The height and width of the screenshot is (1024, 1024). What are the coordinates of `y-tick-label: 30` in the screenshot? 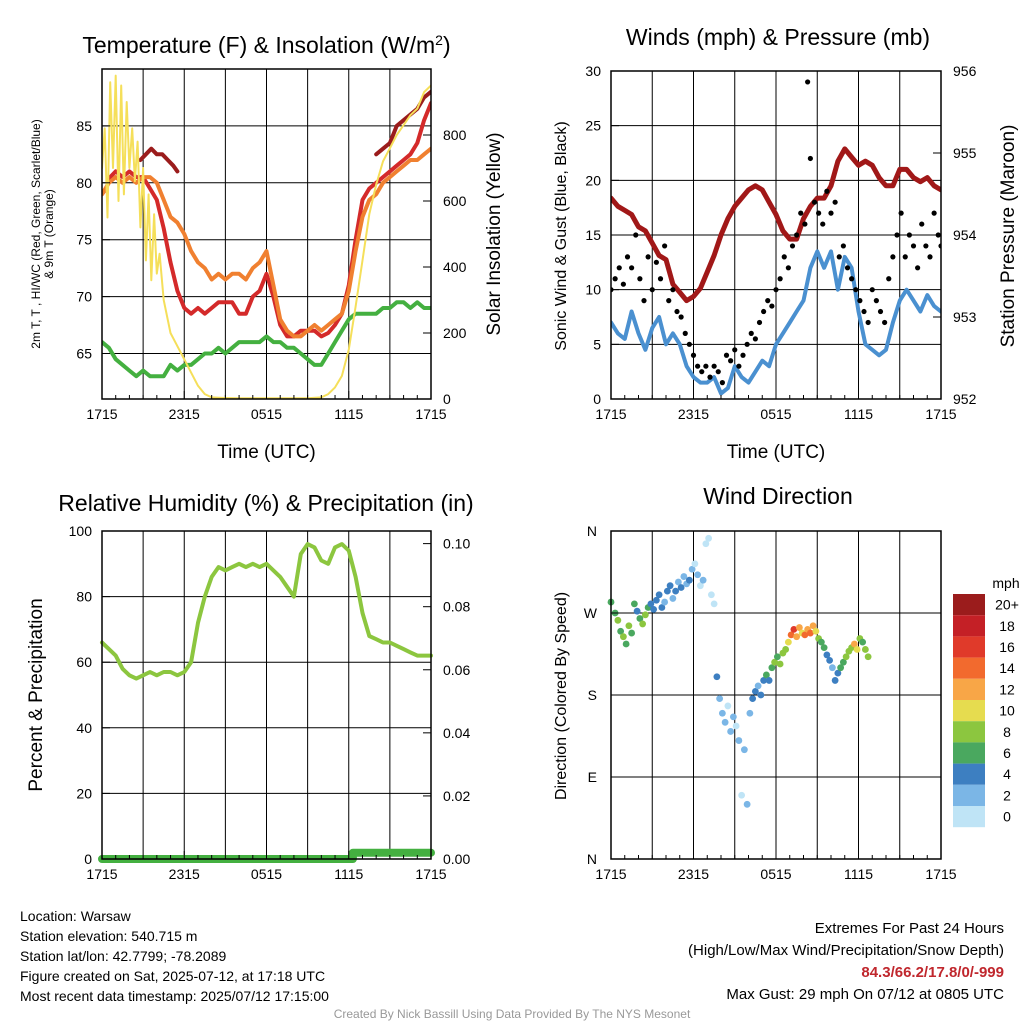 It's located at (593, 71).